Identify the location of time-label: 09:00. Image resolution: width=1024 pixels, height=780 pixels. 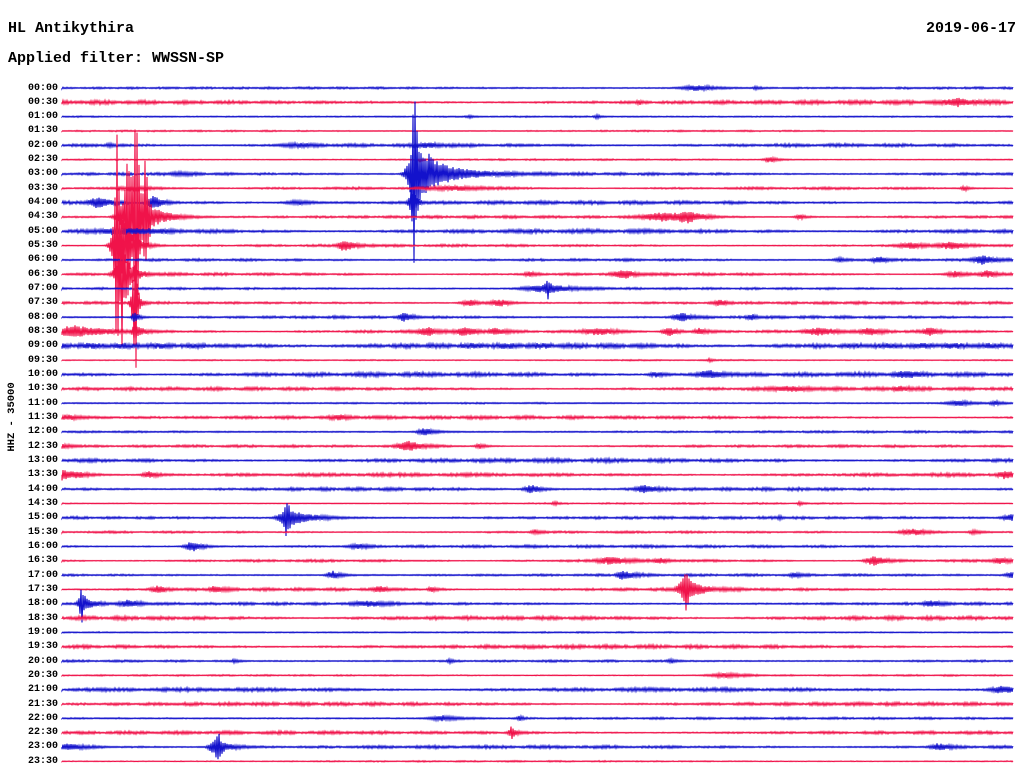
(42, 346).